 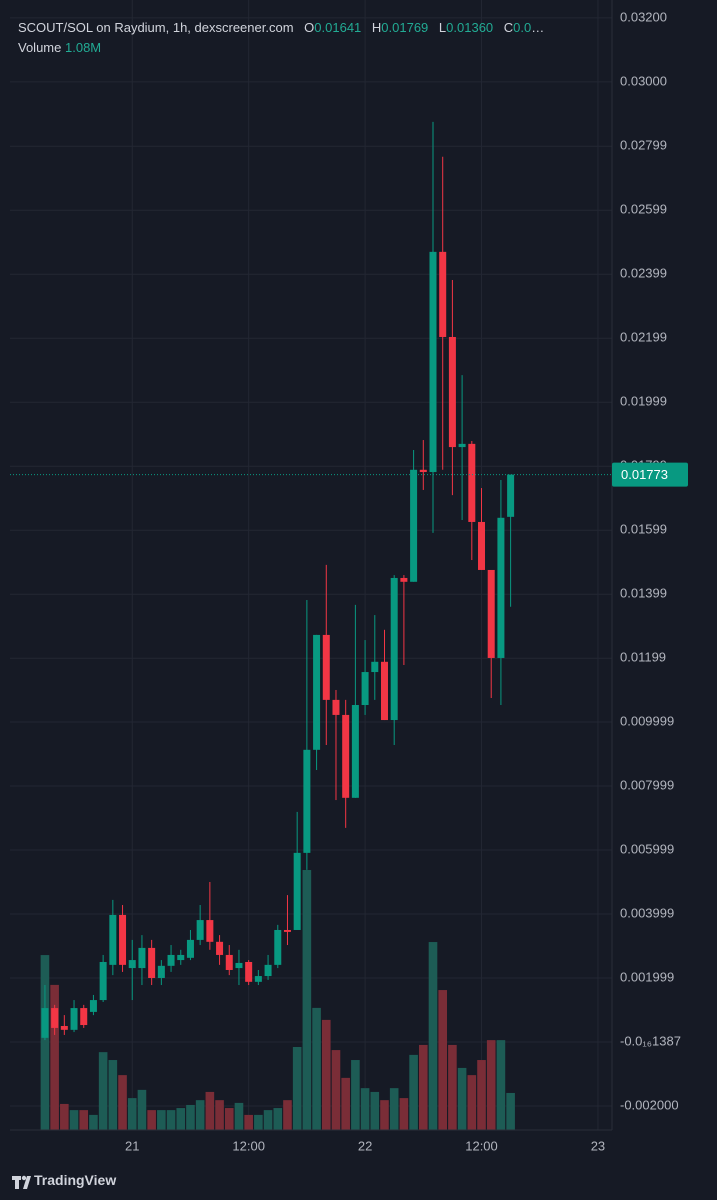 I want to click on volume-label: Volume, so click(x=40, y=47).